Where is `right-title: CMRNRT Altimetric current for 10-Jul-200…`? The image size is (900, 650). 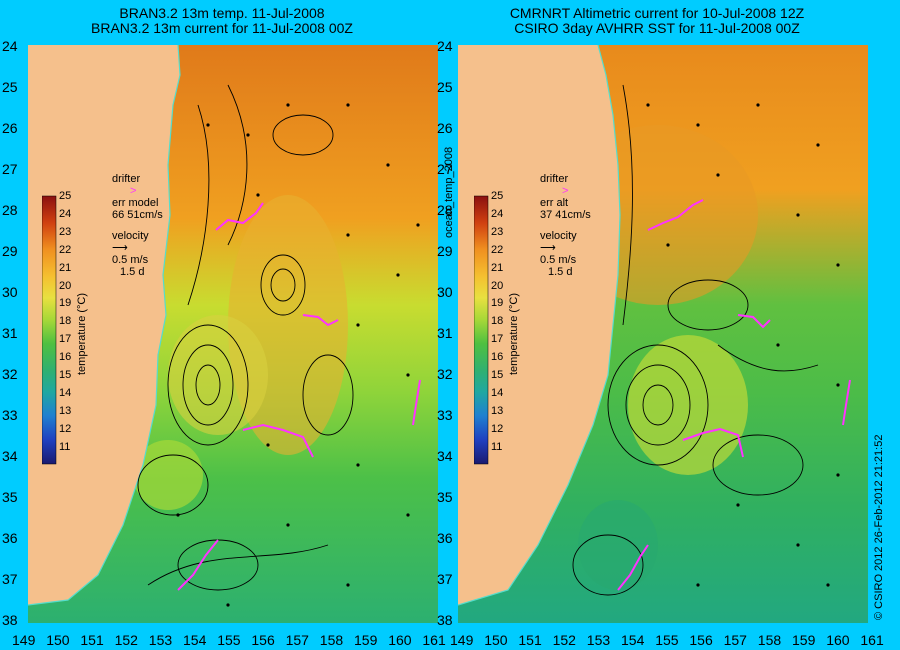 right-title: CMRNRT Altimetric current for 10-Jul-200… is located at coordinates (657, 21).